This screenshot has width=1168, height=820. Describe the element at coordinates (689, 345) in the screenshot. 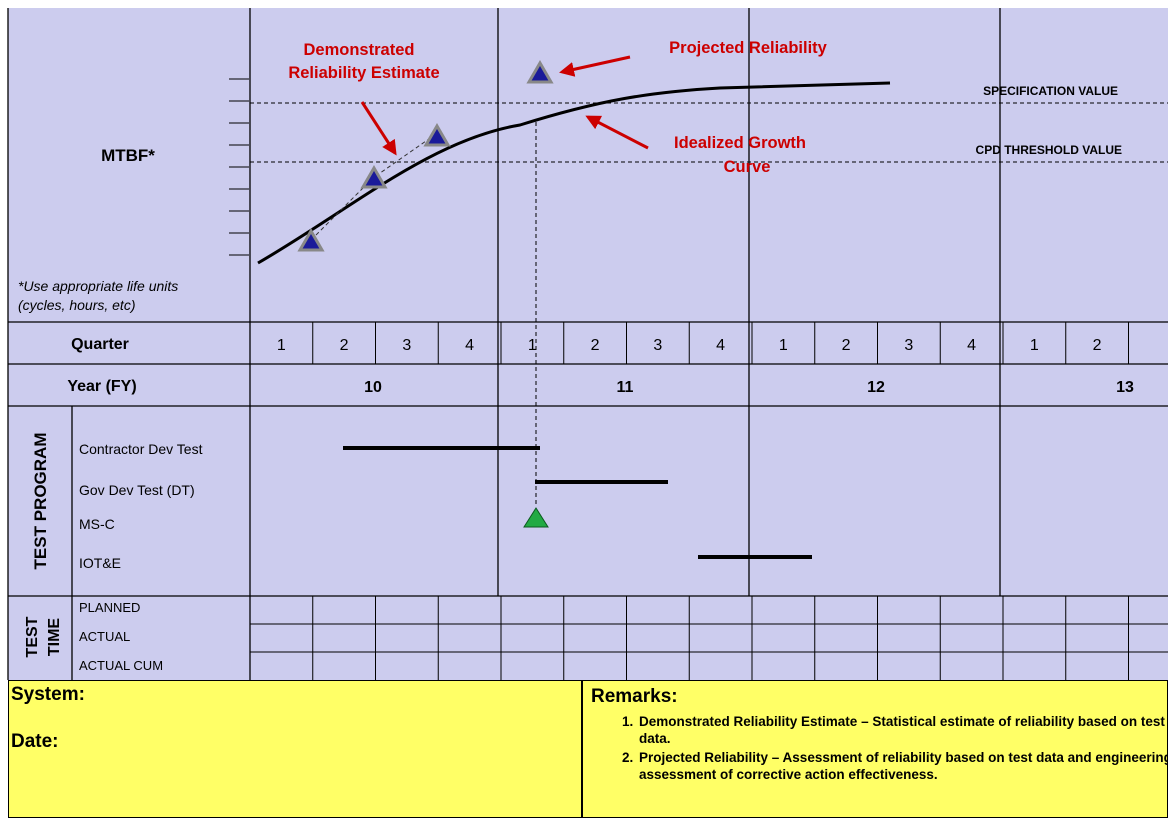

I see `quarter-labels: 1 2 3 4 1 2 3 4 1 2 3 4 1 2` at that location.